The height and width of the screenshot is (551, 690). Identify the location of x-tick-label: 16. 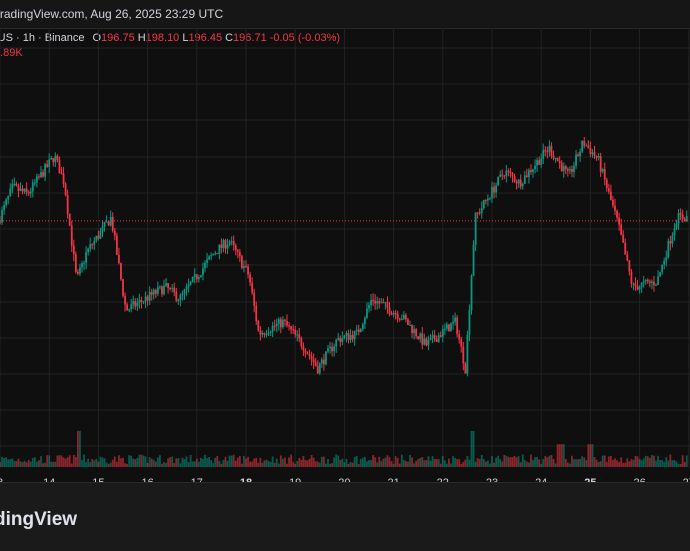
(147, 479).